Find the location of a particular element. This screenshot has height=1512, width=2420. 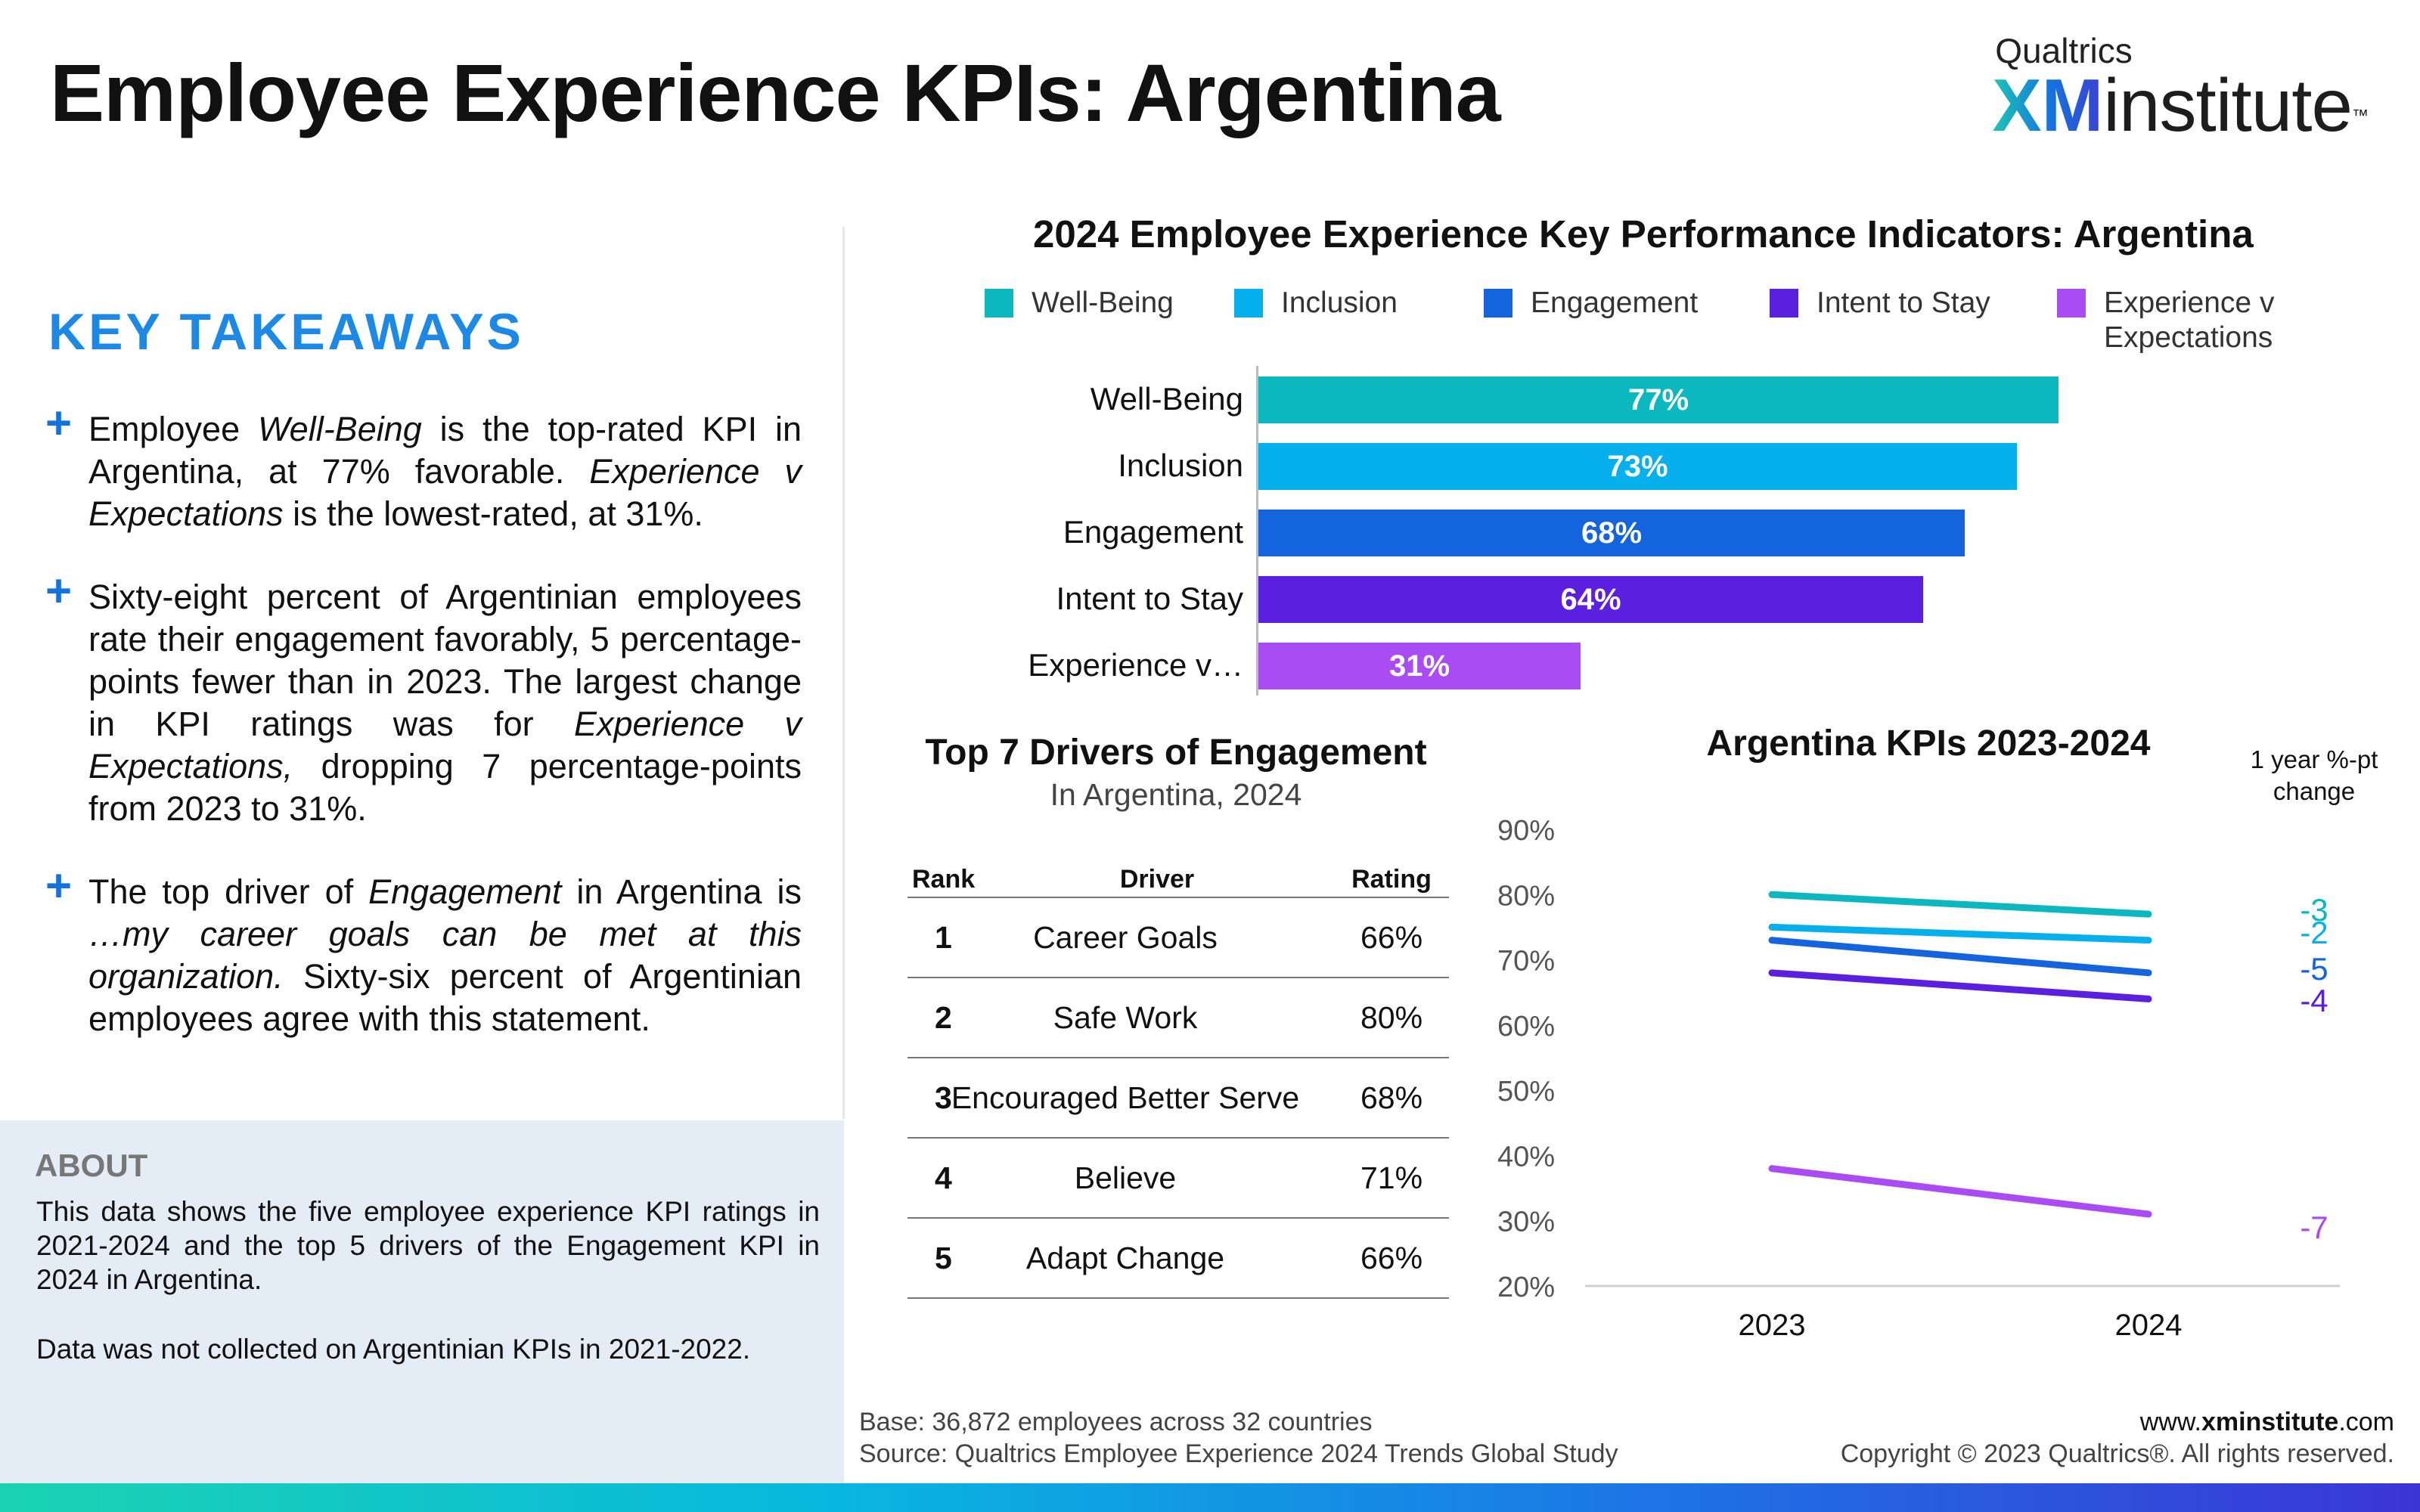

brand-tm: ™ is located at coordinates (2360, 115).